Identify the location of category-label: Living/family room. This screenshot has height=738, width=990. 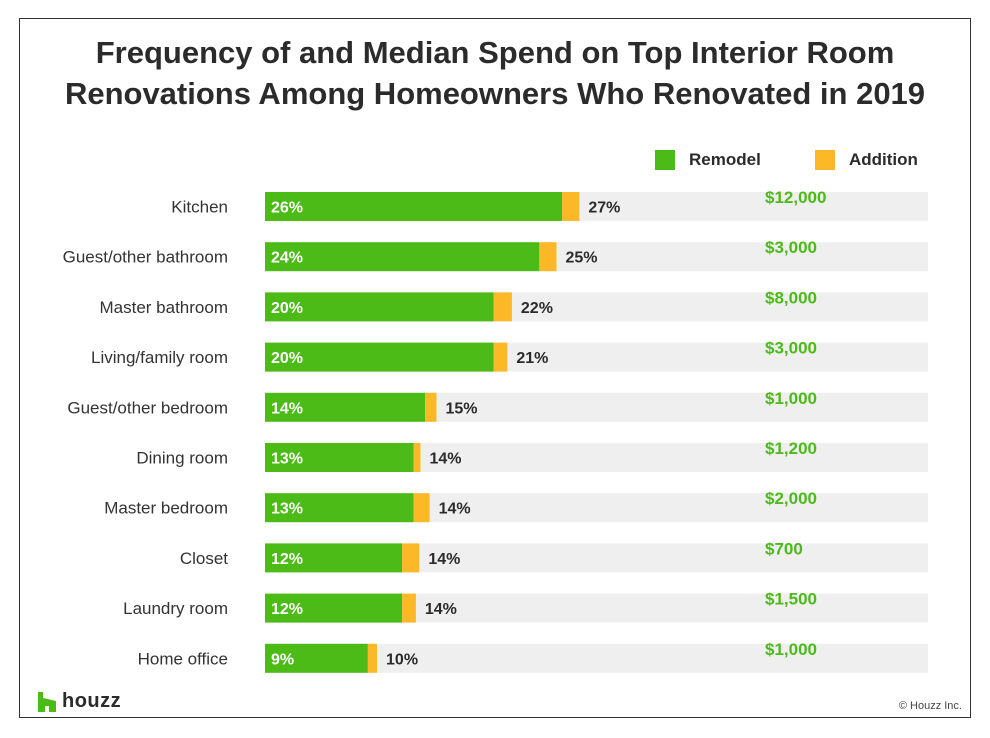
(159, 357).